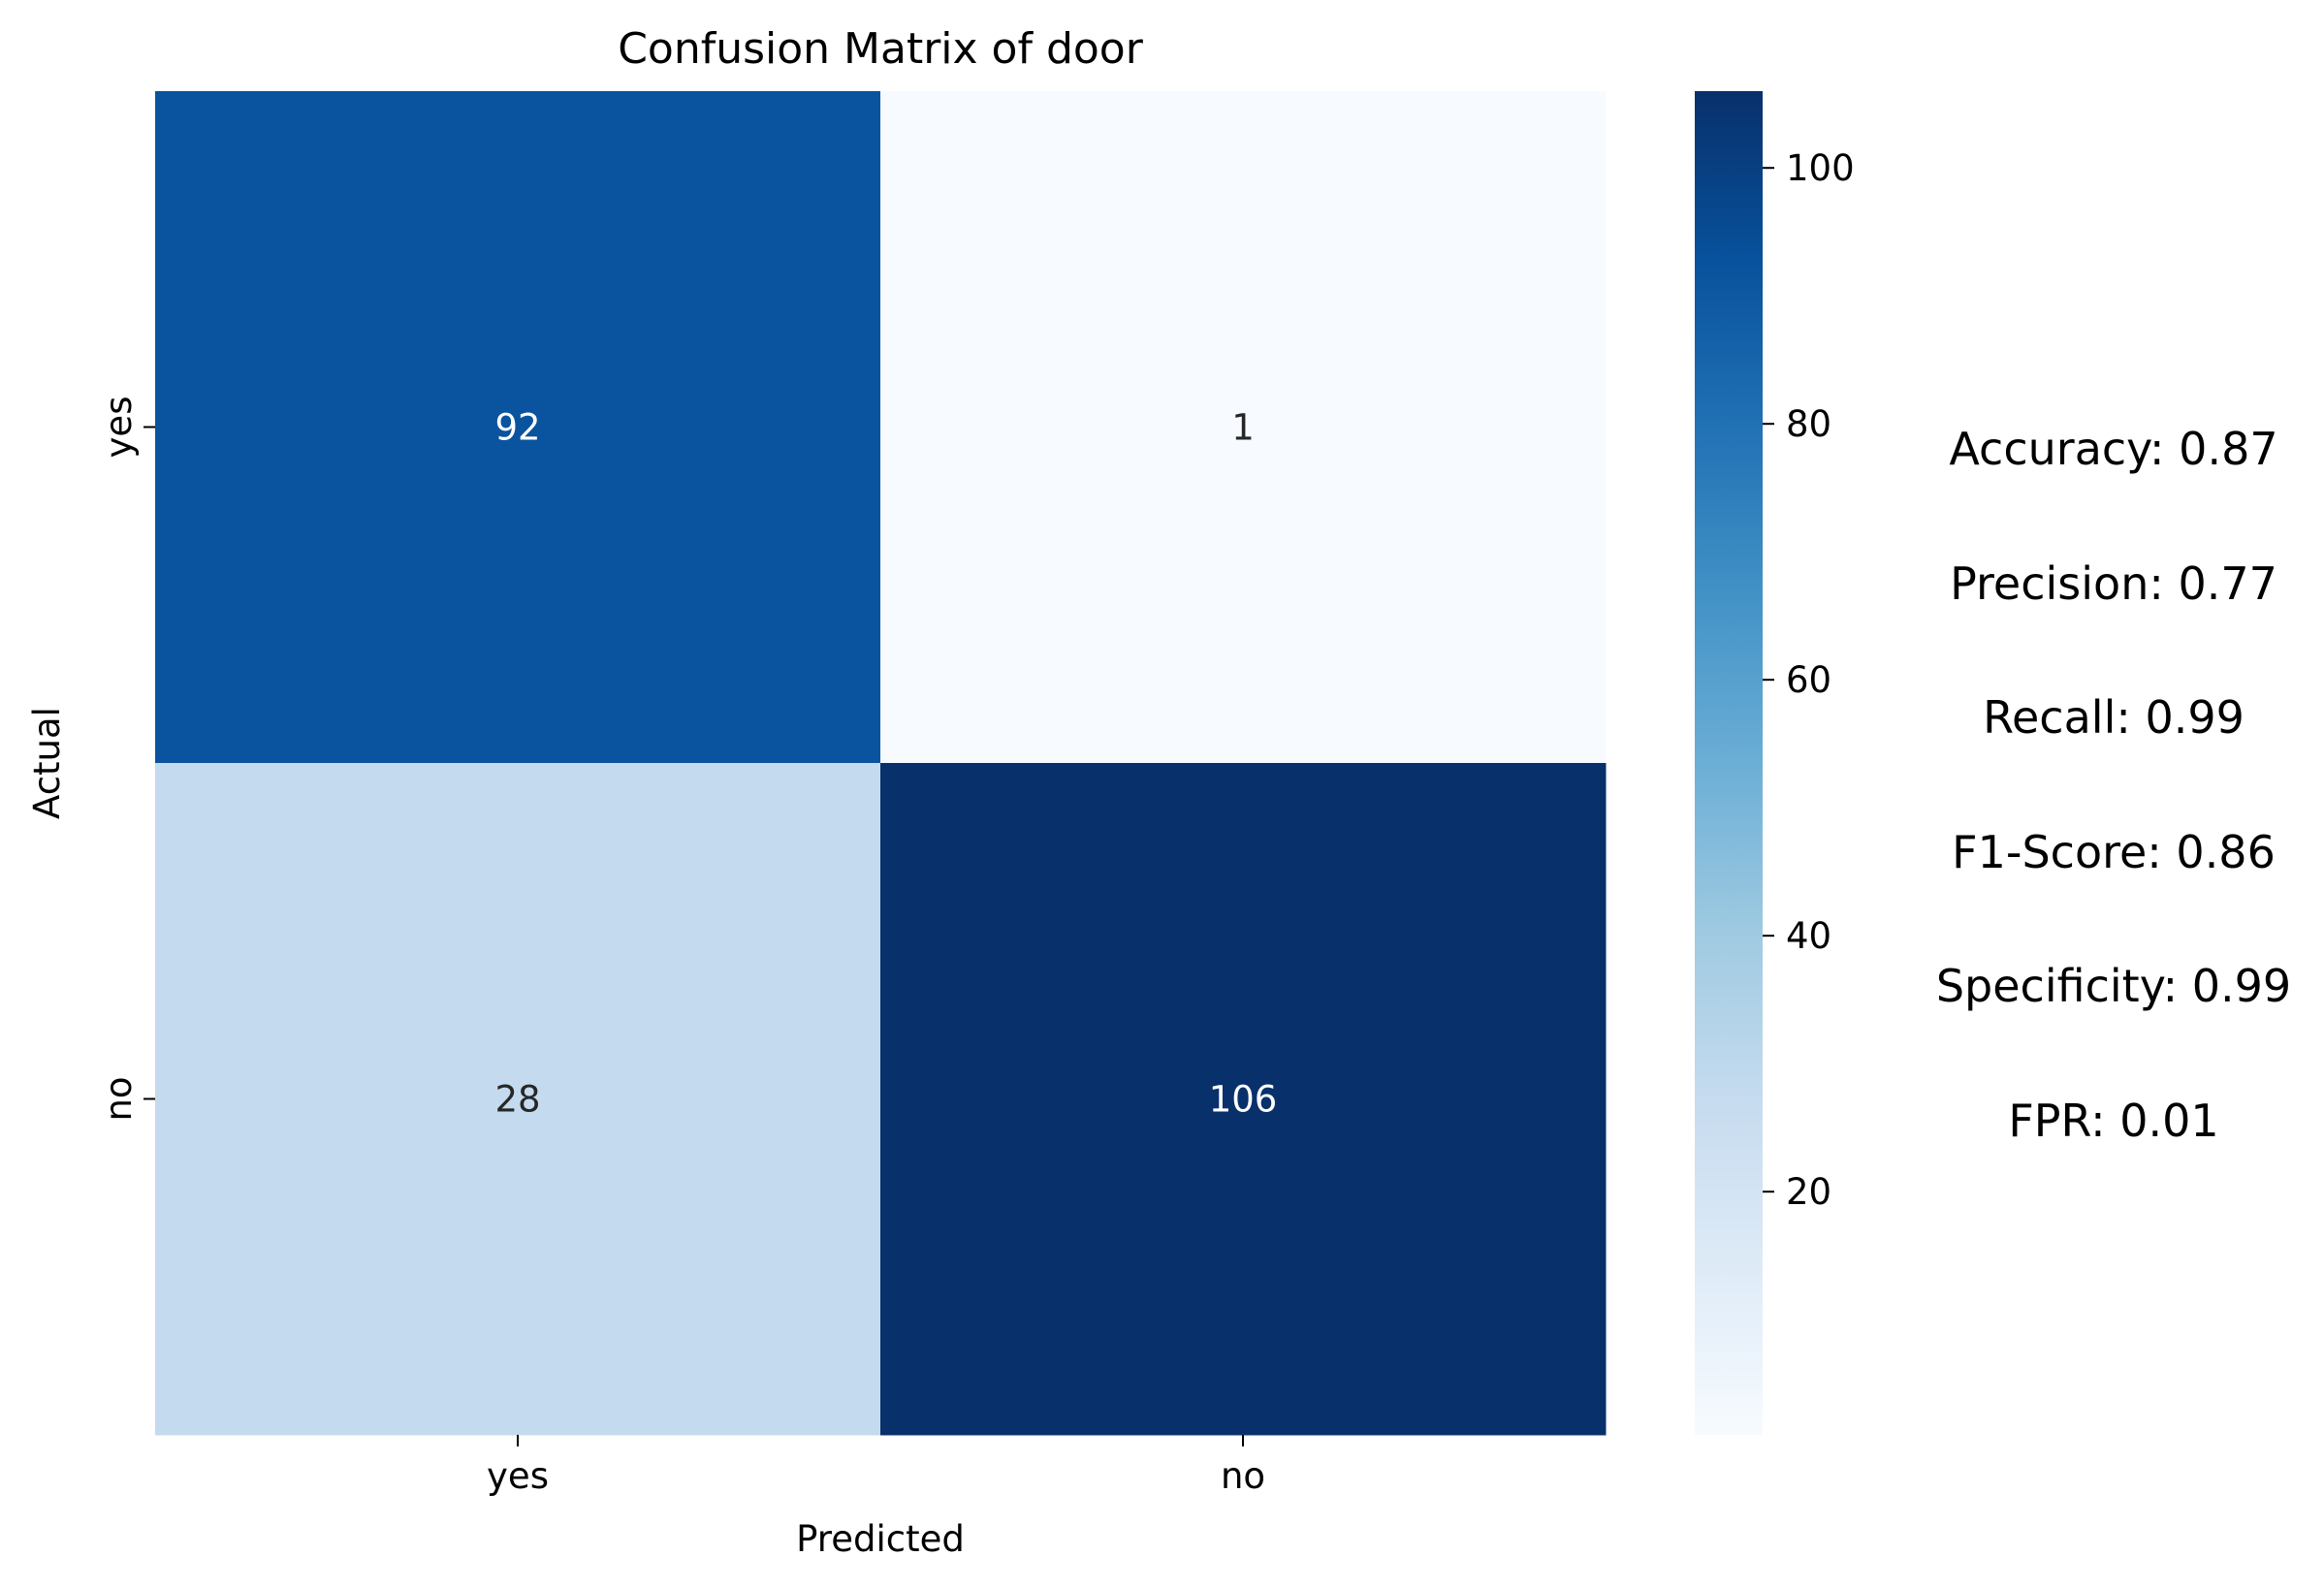 This screenshot has height=1588, width=2324. Describe the element at coordinates (881, 1539) in the screenshot. I see `x-axis-label: Predicted` at that location.